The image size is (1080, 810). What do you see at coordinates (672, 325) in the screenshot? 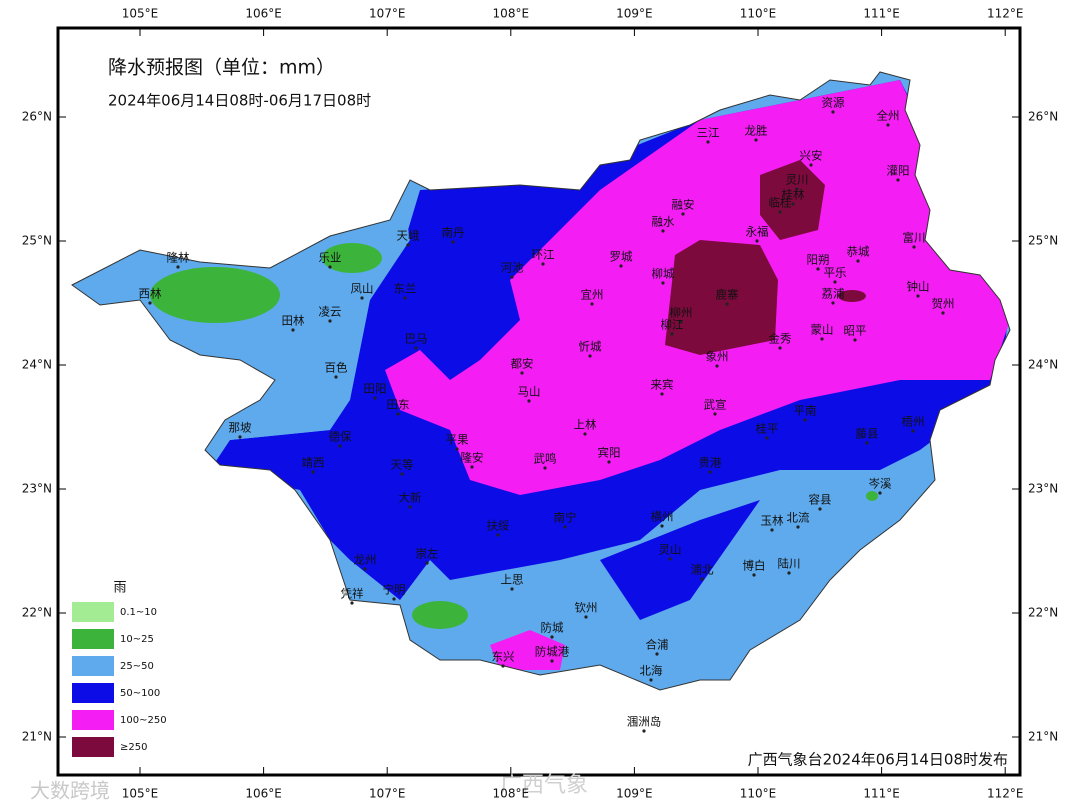
I see `city-label: 柳江` at bounding box center [672, 325].